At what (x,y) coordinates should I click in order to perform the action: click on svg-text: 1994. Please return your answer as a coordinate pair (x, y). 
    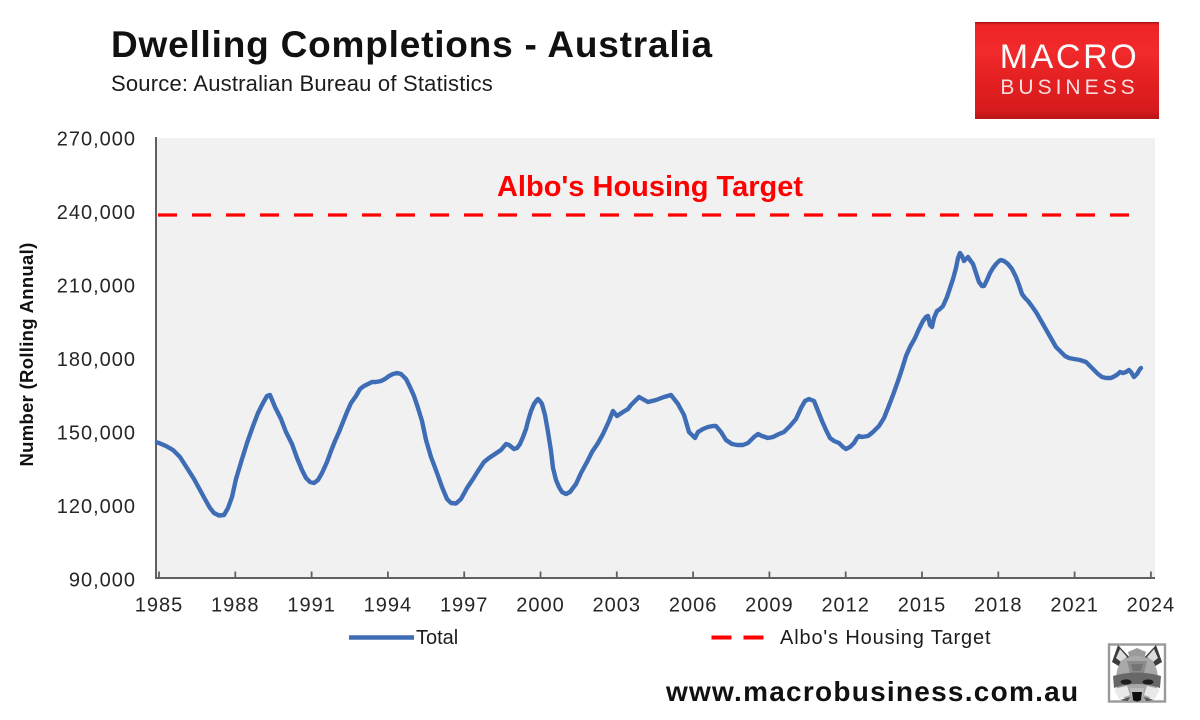
    Looking at the image, I should click on (388, 606).